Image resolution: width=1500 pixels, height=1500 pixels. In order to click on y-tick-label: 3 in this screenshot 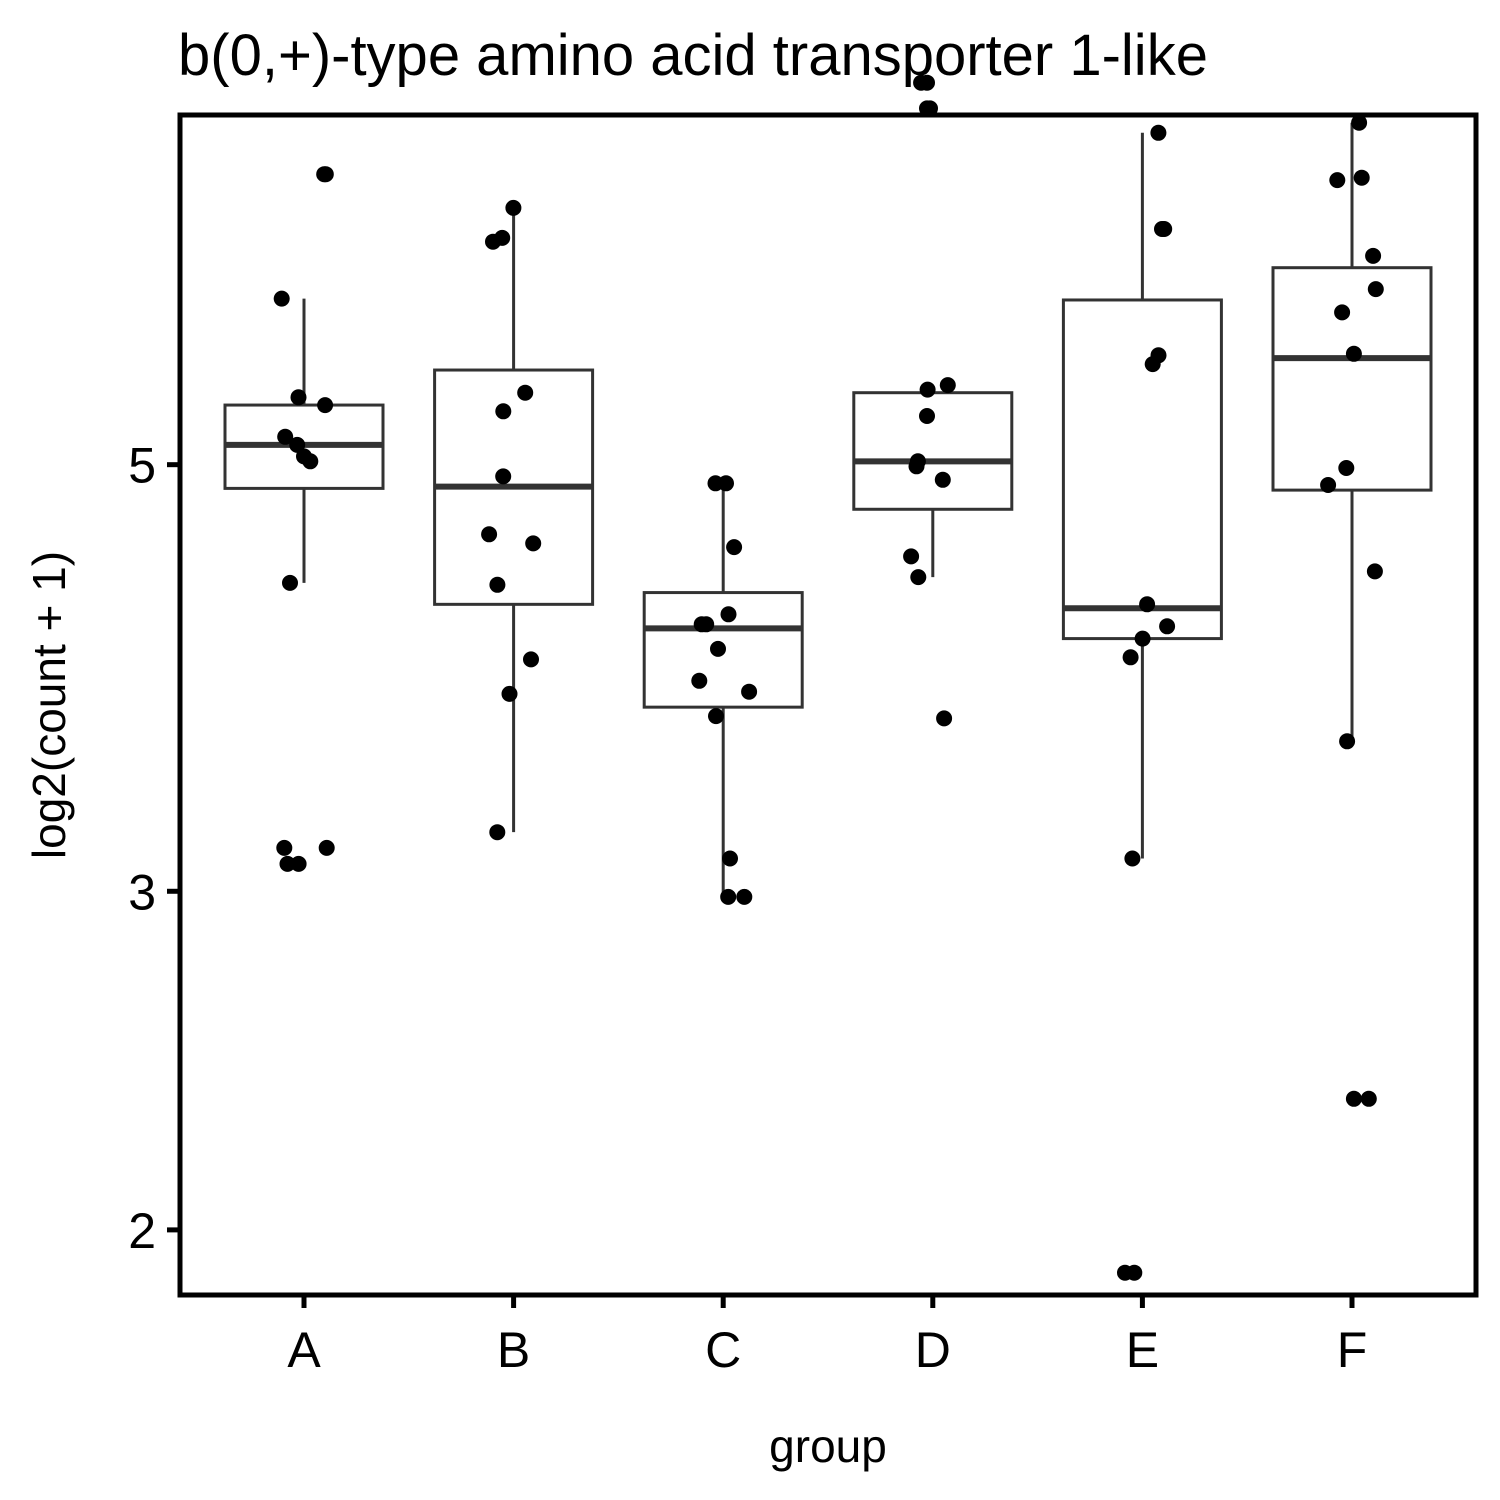, I will do `click(142, 892)`.